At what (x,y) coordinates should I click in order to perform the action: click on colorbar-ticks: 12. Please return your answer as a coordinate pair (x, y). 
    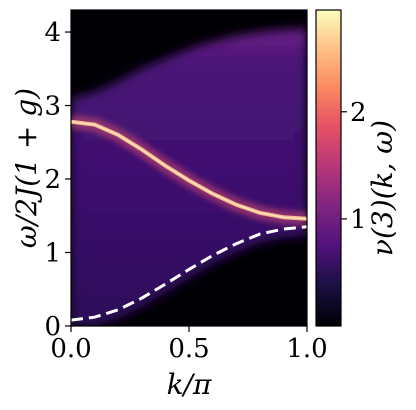
    Looking at the image, I should click on (354, 166).